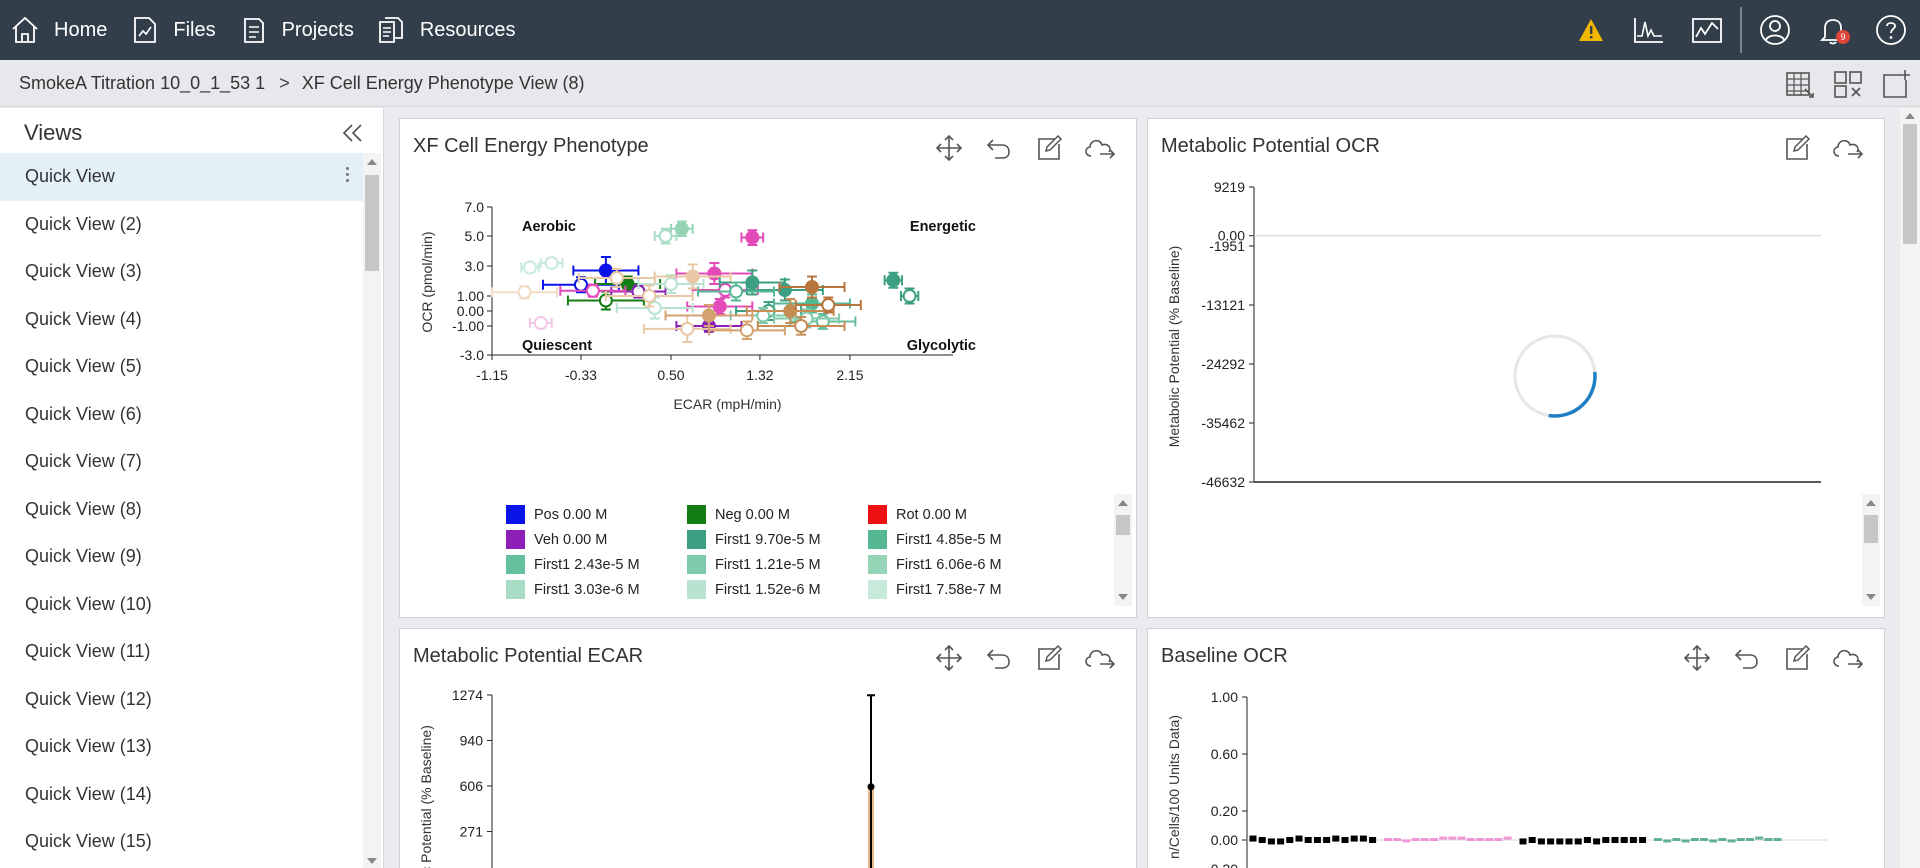 This screenshot has width=1920, height=868. I want to click on nav-home: Home, so click(59, 30).